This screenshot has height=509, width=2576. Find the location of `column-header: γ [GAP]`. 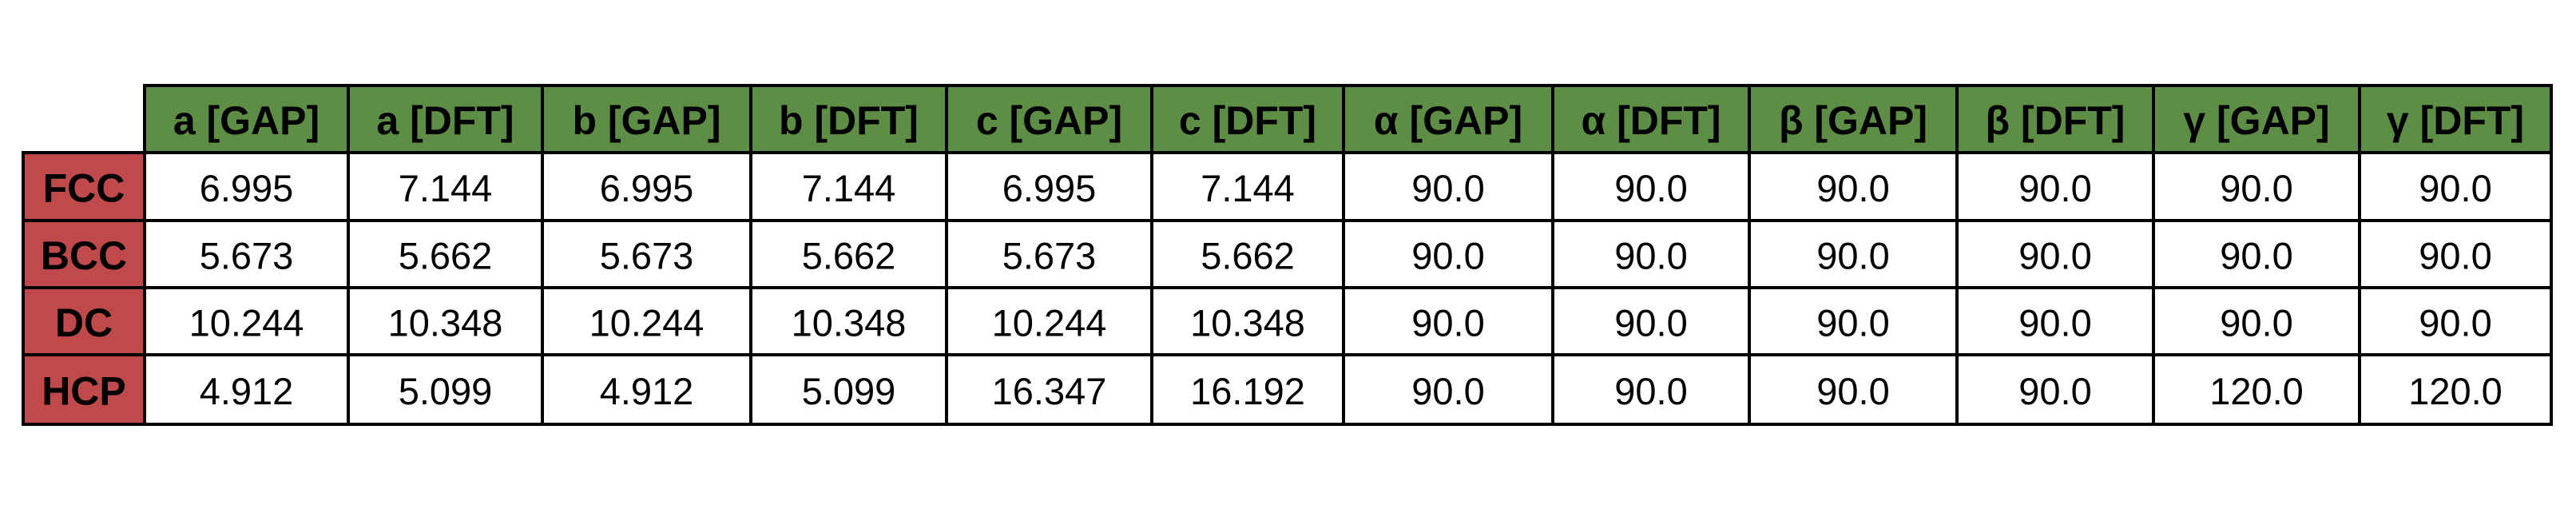

column-header: γ [GAP] is located at coordinates (2256, 121).